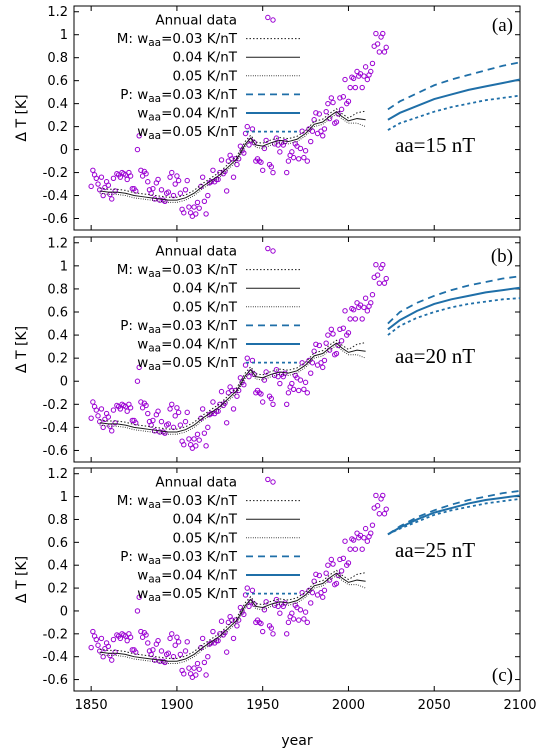  What do you see at coordinates (55, 428) in the screenshot?
I see `y-tick-label: -0.4` at bounding box center [55, 428].